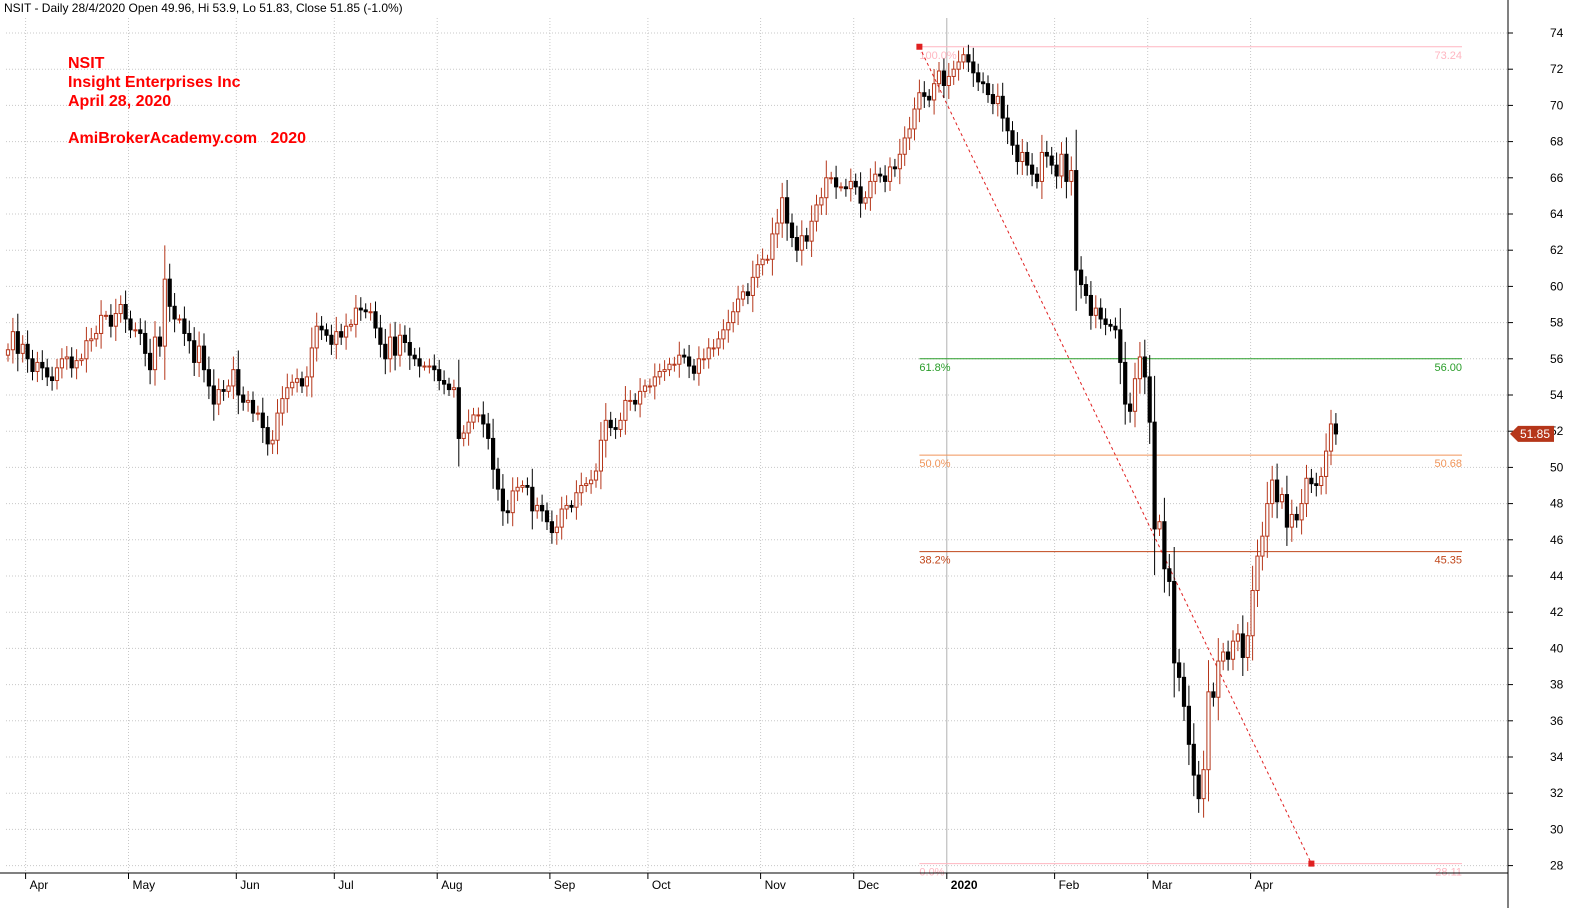 Image resolution: width=1595 pixels, height=913 pixels. What do you see at coordinates (86, 63) in the screenshot?
I see `ticker-annotation: NSIT` at bounding box center [86, 63].